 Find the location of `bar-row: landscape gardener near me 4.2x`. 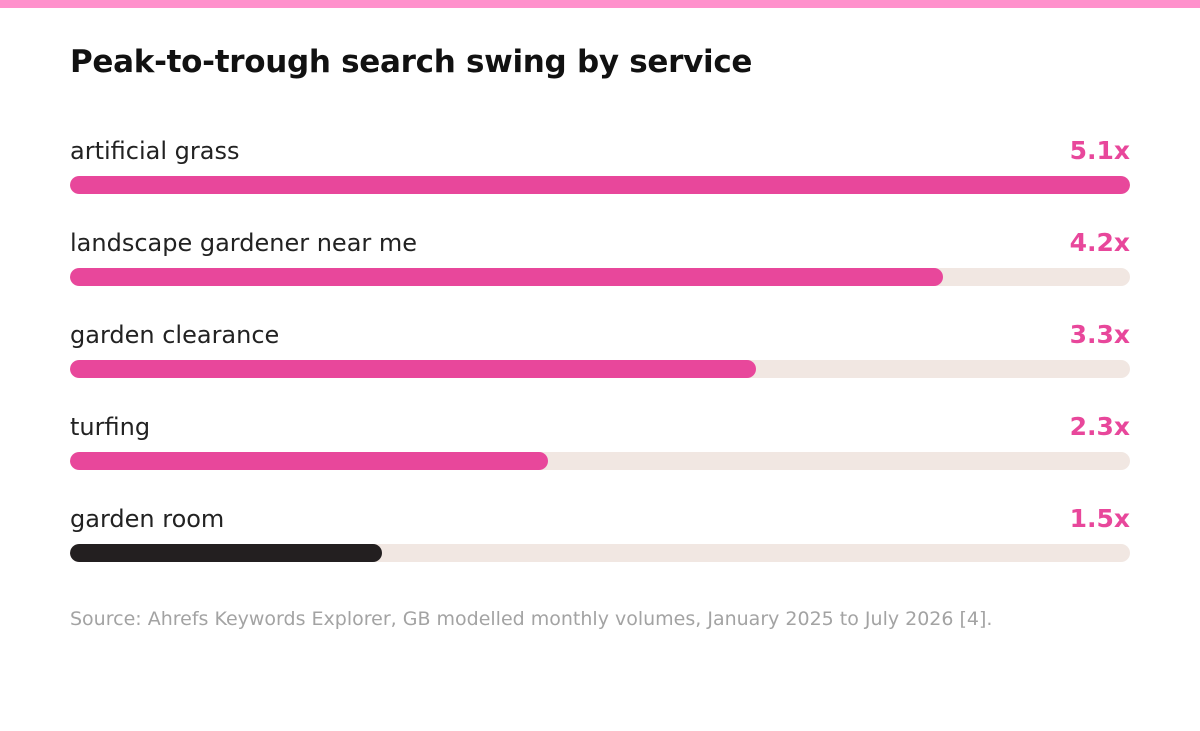

bar-row: landscape gardener near me 4.2x is located at coordinates (600, 270).